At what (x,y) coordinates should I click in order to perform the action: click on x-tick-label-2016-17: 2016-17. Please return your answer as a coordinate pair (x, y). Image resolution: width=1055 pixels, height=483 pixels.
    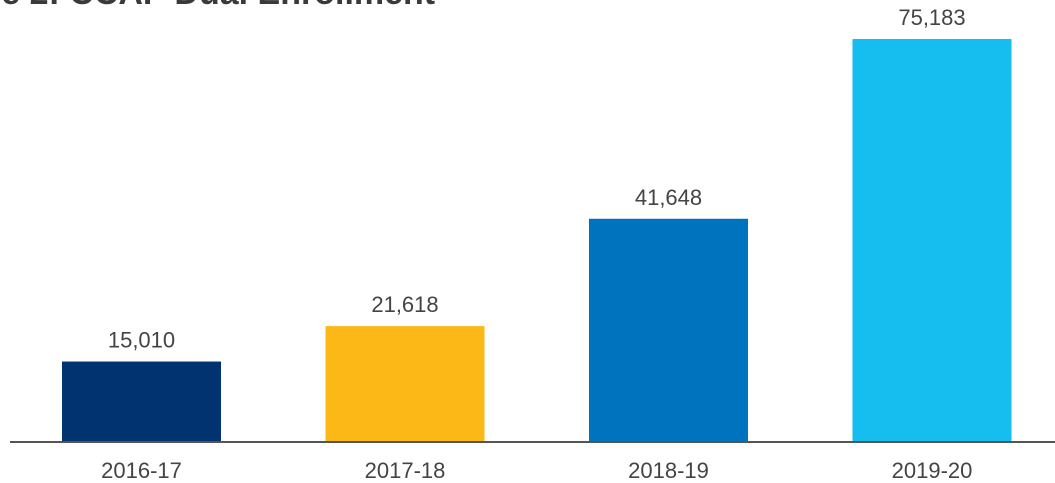
    Looking at the image, I should click on (141, 470).